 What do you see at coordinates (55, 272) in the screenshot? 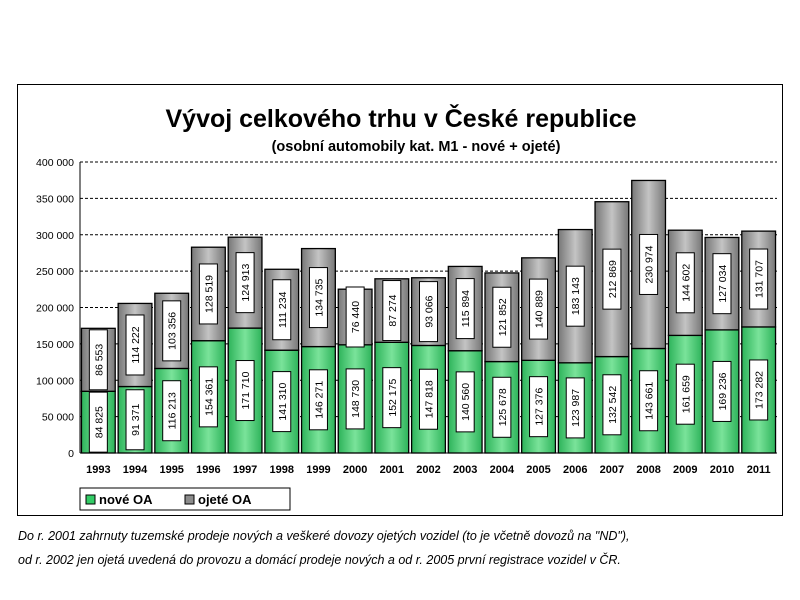
I see `y-tick-label: 250 000` at bounding box center [55, 272].